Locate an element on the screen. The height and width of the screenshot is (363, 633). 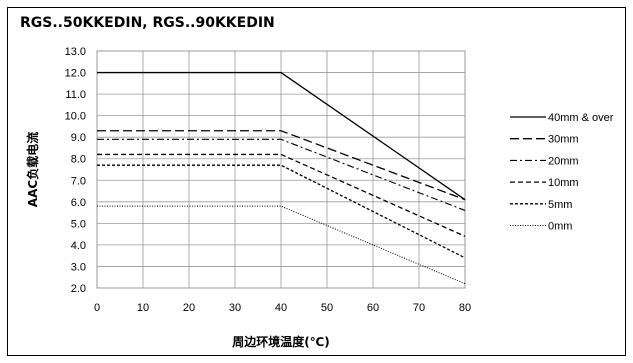
x-tick-label: 50 is located at coordinates (327, 308).